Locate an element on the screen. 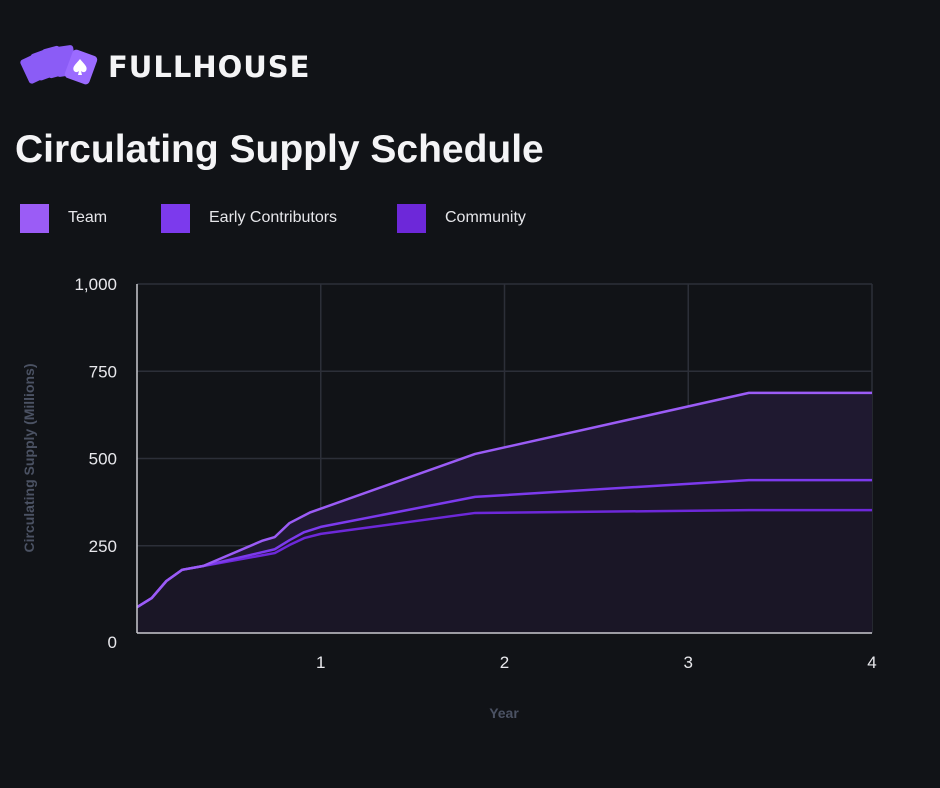  x-tick-label: 1 is located at coordinates (320, 662).